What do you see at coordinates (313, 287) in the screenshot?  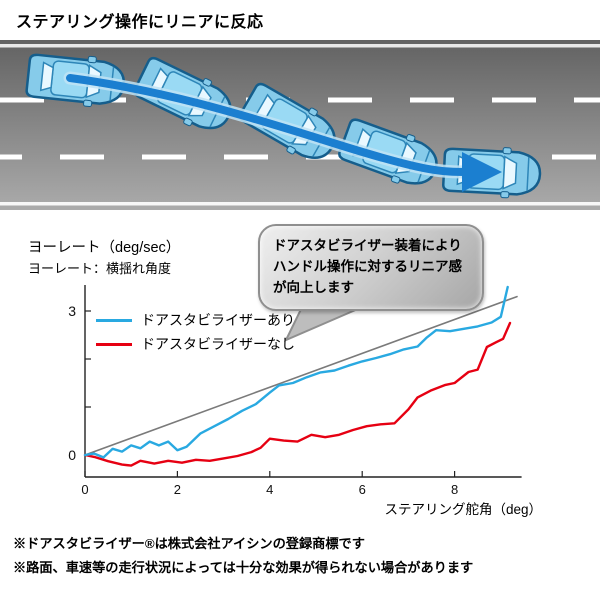 I see `callout-line: が向上します` at bounding box center [313, 287].